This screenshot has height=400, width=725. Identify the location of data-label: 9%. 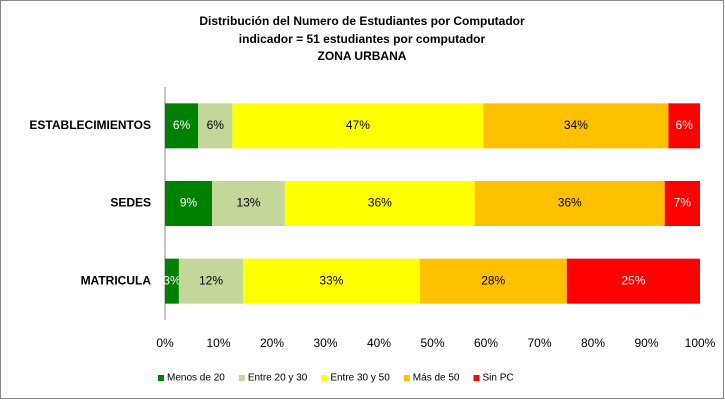
(189, 203).